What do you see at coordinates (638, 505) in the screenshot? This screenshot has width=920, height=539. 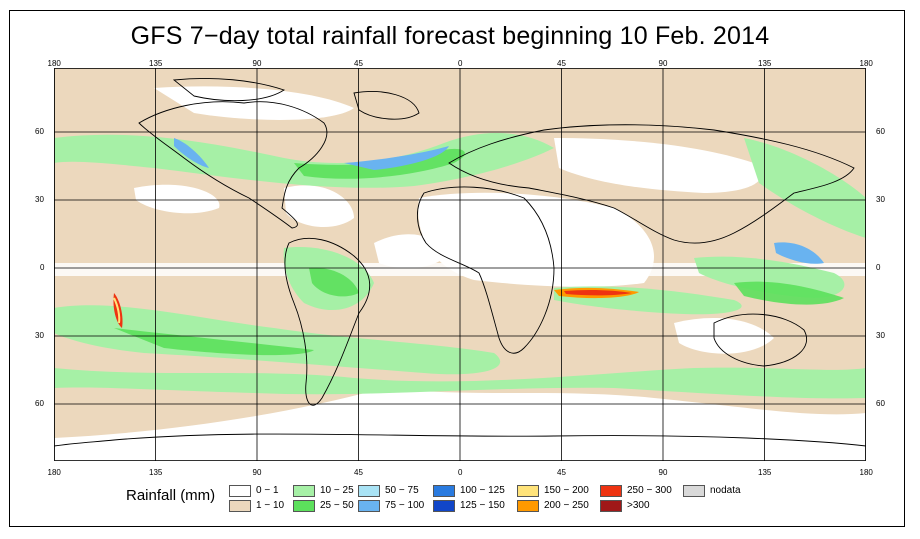 I see `legend-label: >300` at bounding box center [638, 505].